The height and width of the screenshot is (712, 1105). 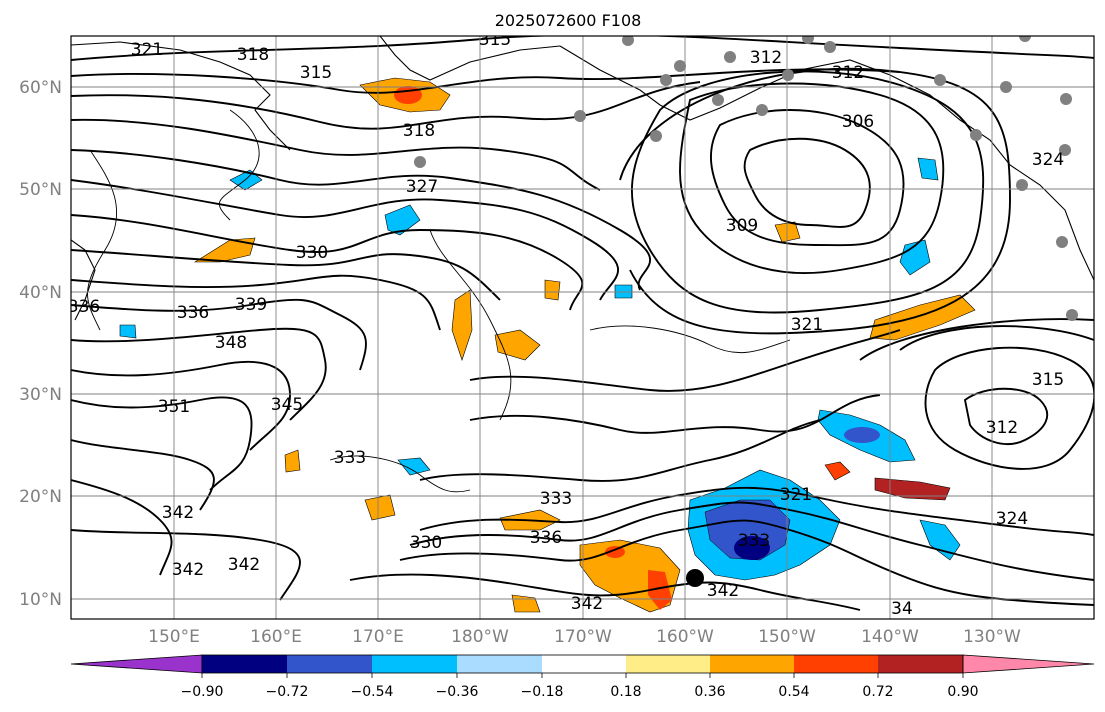 What do you see at coordinates (287, 692) in the screenshot?
I see `colorbar-tick-label: −0.72` at bounding box center [287, 692].